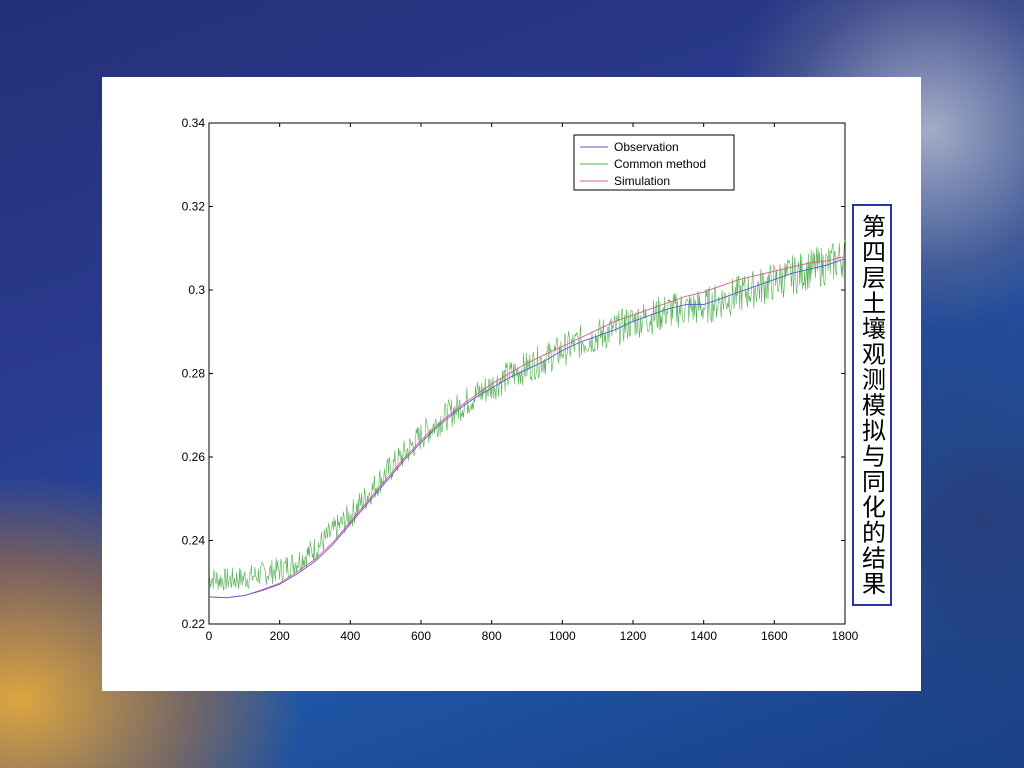  What do you see at coordinates (660, 164) in the screenshot?
I see `legend-entry: Common method` at bounding box center [660, 164].